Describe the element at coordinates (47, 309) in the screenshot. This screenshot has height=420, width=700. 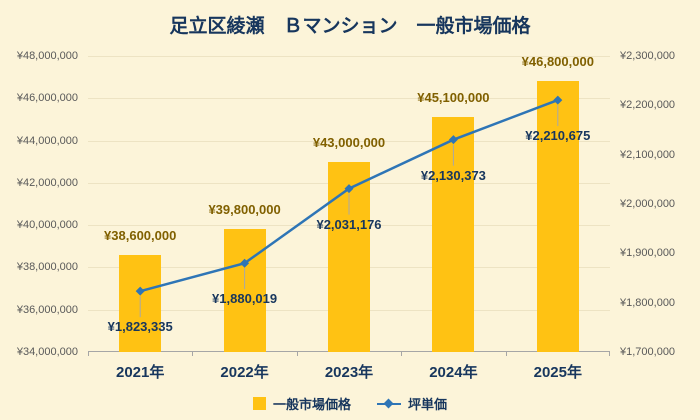
I see `left-axis-tick-label: ¥36,000,000` at that location.